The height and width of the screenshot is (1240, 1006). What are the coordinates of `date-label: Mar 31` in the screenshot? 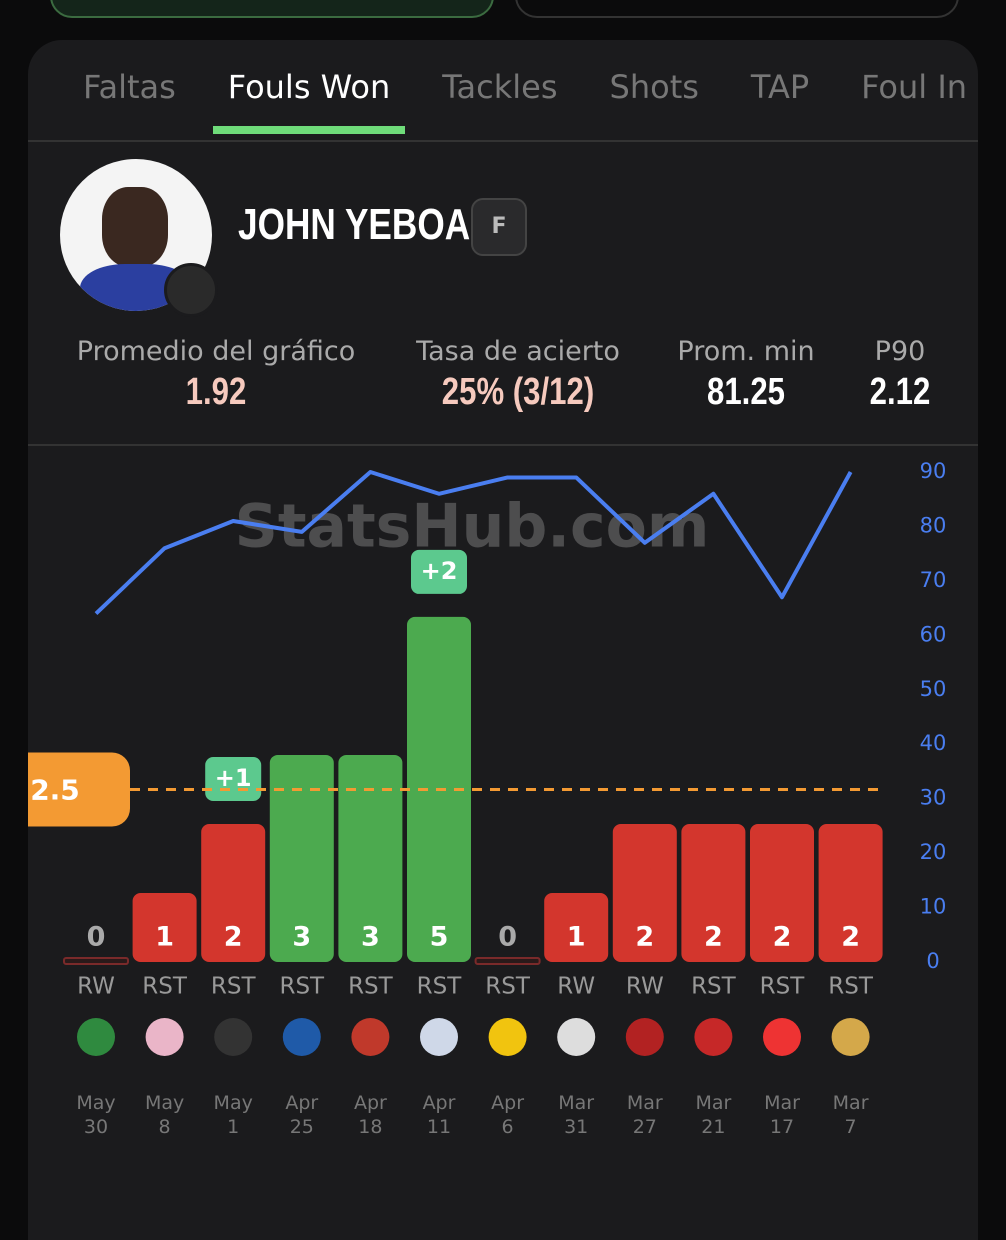 It's located at (576, 1115).